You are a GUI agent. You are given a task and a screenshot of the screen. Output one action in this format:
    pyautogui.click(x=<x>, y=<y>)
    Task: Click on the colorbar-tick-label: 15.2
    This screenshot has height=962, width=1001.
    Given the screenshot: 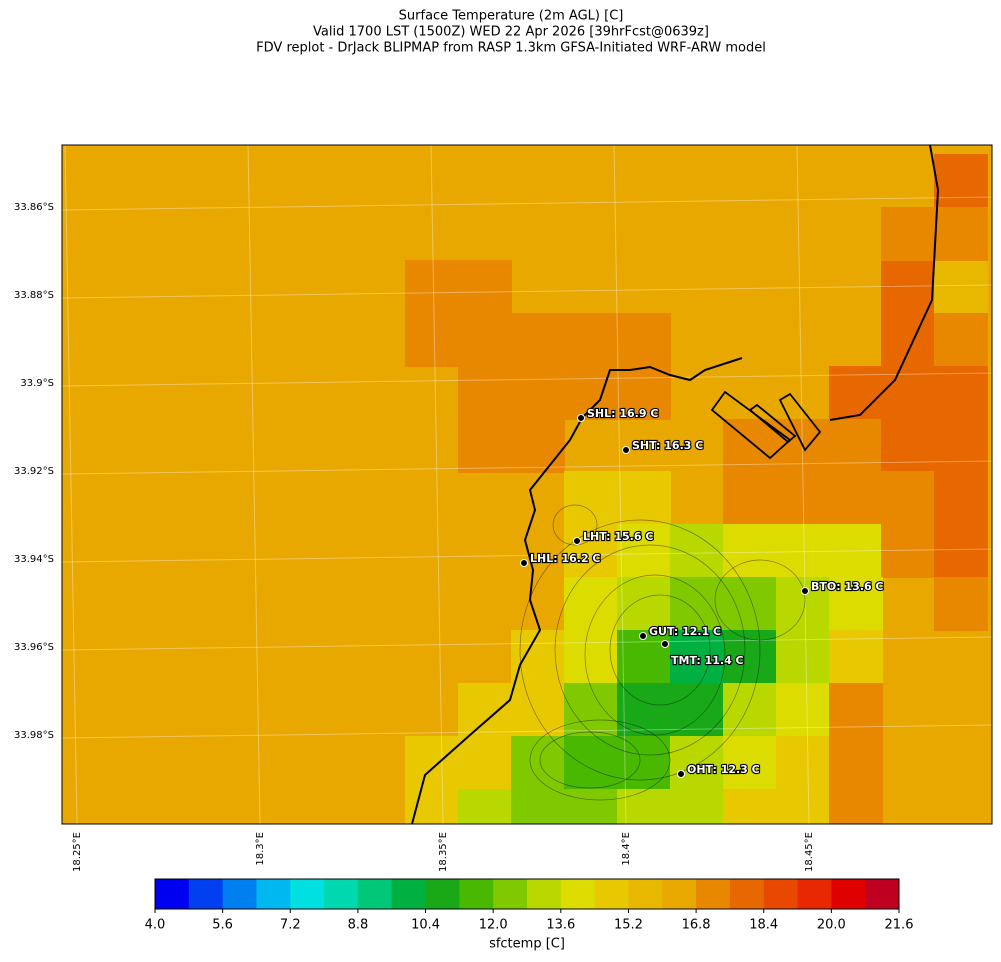 What is the action you would take?
    pyautogui.click(x=628, y=925)
    